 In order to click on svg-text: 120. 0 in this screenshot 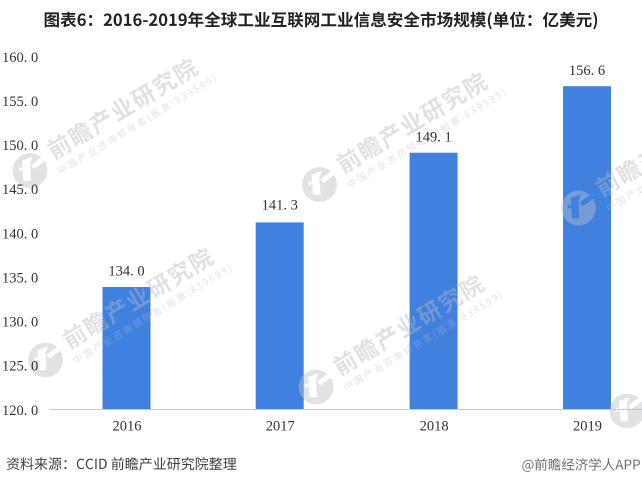, I will do `click(20, 411)`.